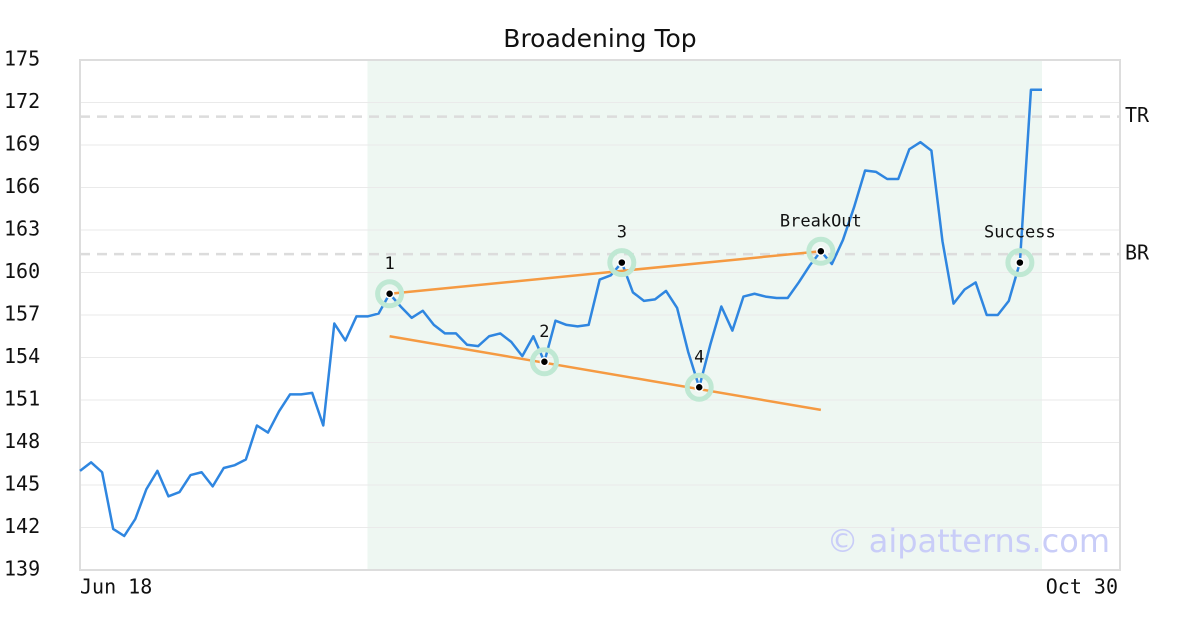 The image size is (1200, 630). Describe the element at coordinates (22, 356) in the screenshot. I see `y-tick-label: 154` at that location.